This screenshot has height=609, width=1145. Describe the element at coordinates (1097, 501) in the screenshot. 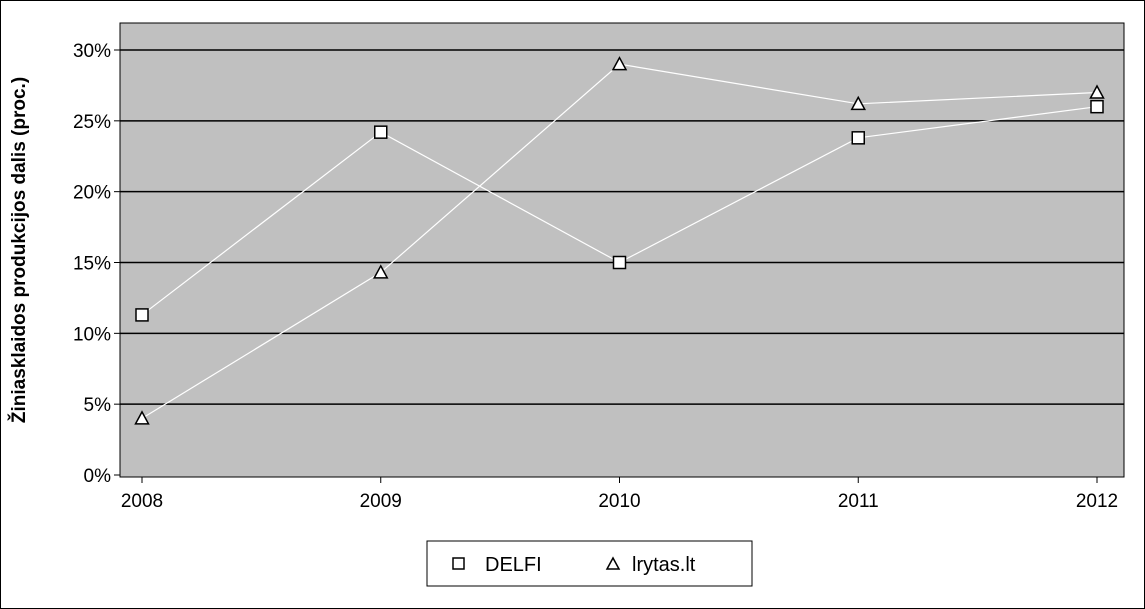

I see `x-tick-label: 2012` at that location.